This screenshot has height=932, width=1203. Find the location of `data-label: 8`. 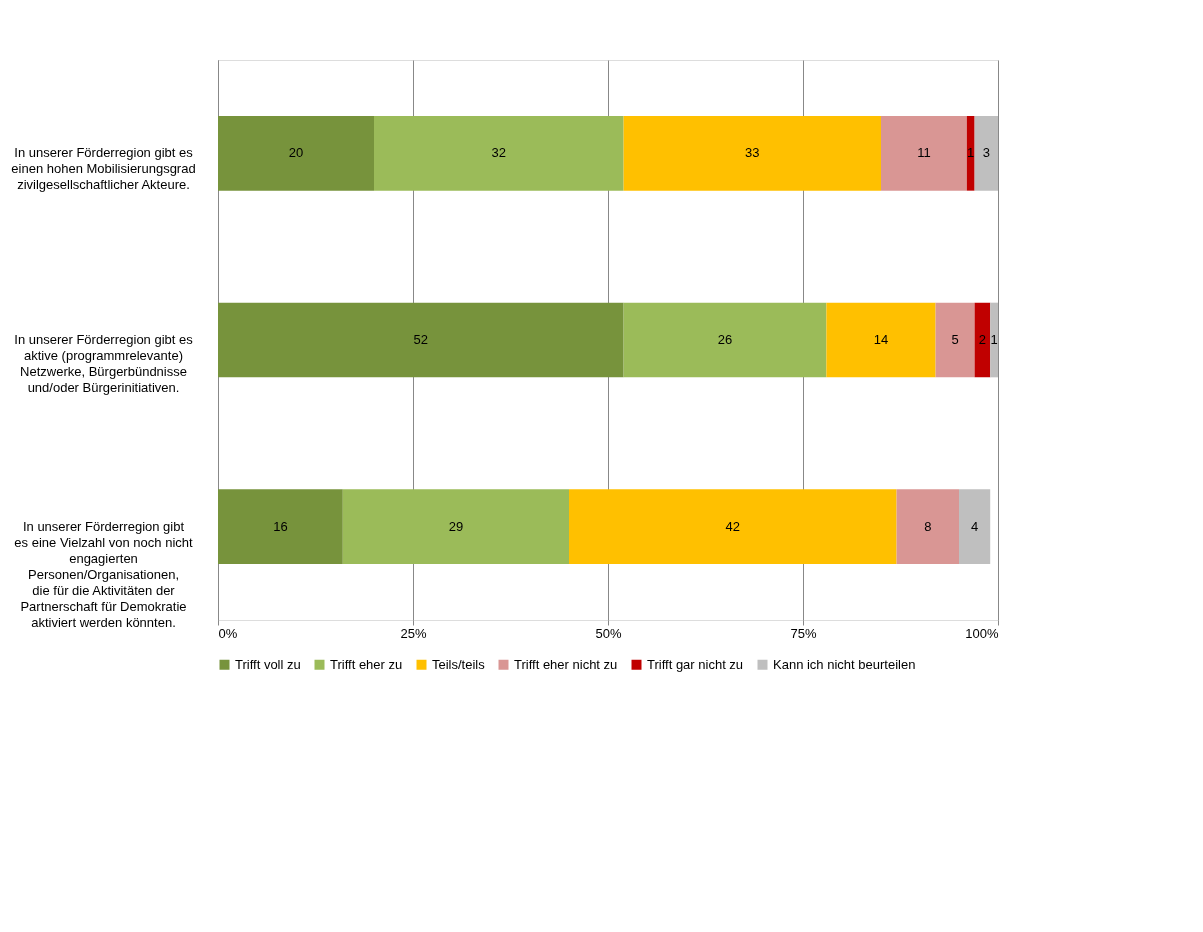

data-label: 8 is located at coordinates (928, 526).